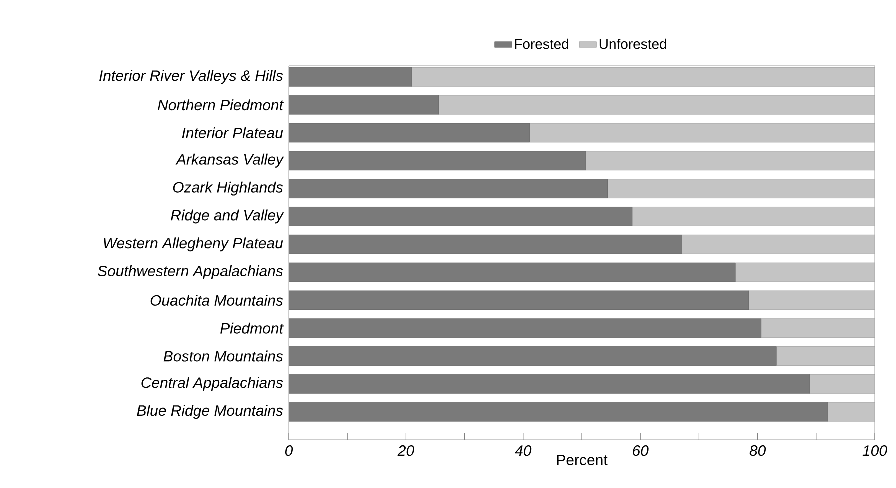 The width and height of the screenshot is (896, 488). I want to click on x-tick-label: 20, so click(406, 451).